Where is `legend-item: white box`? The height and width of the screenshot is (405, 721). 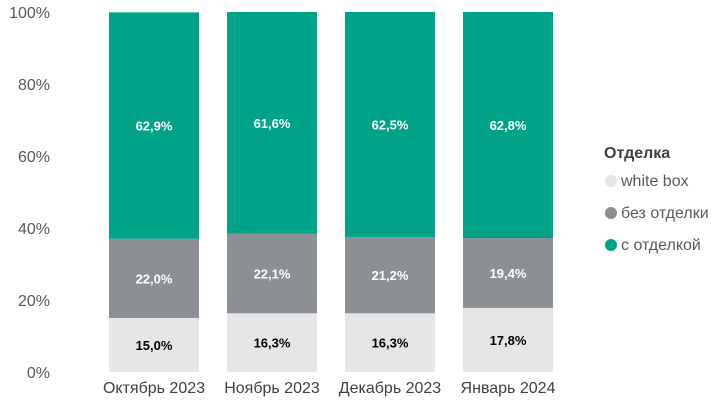
legend-item: white box is located at coordinates (647, 181).